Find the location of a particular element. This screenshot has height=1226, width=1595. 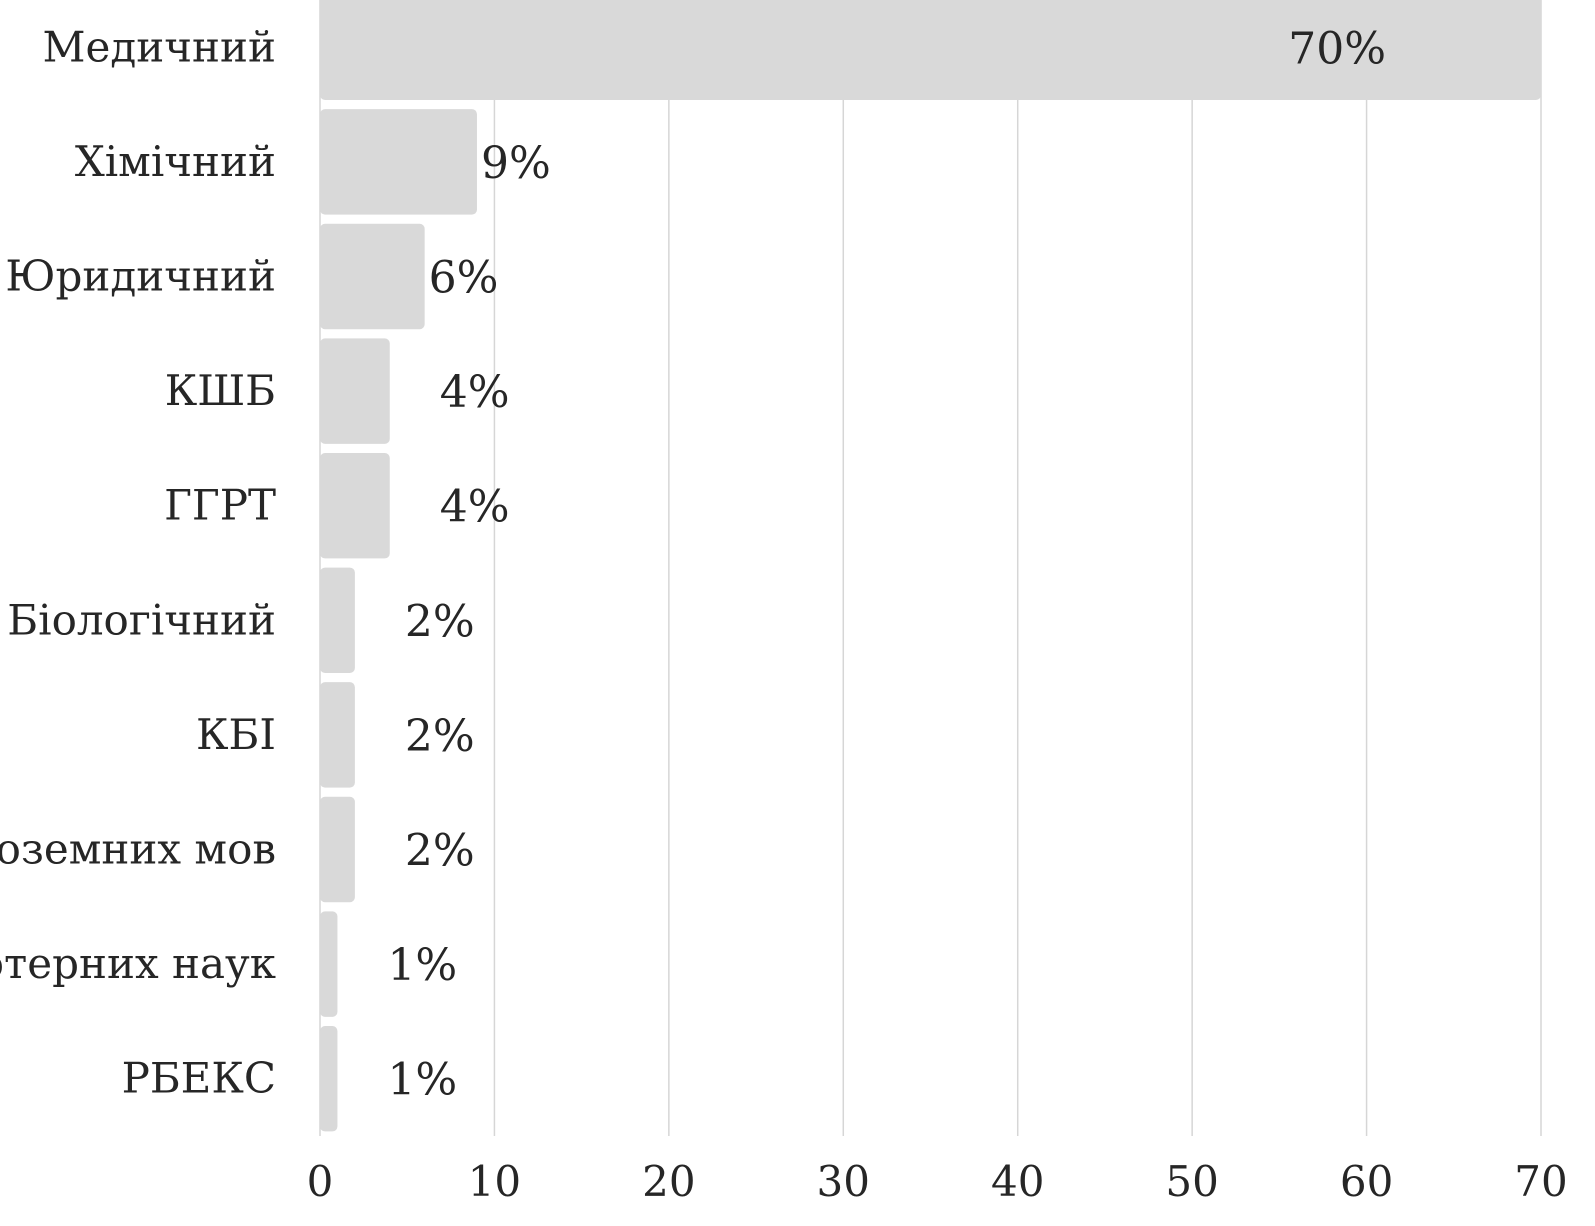

x-tick-label: 70 is located at coordinates (1540, 1181).